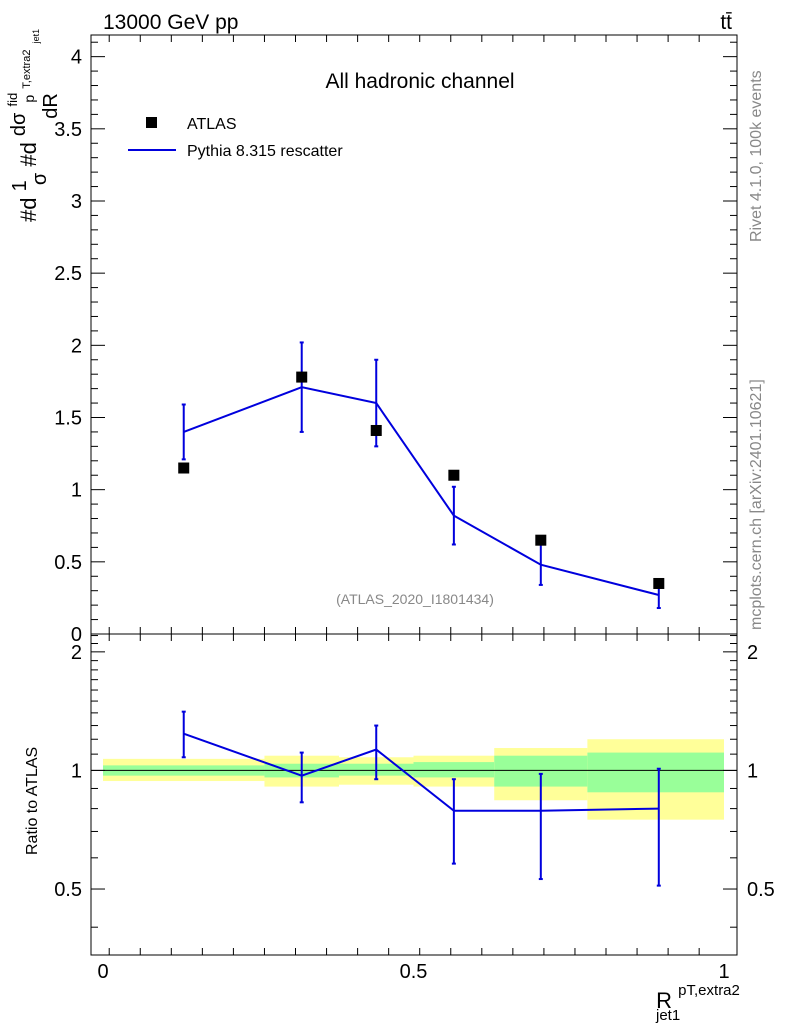  I want to click on ratio-y-tick-label-left: 0.5, so click(68, 890).